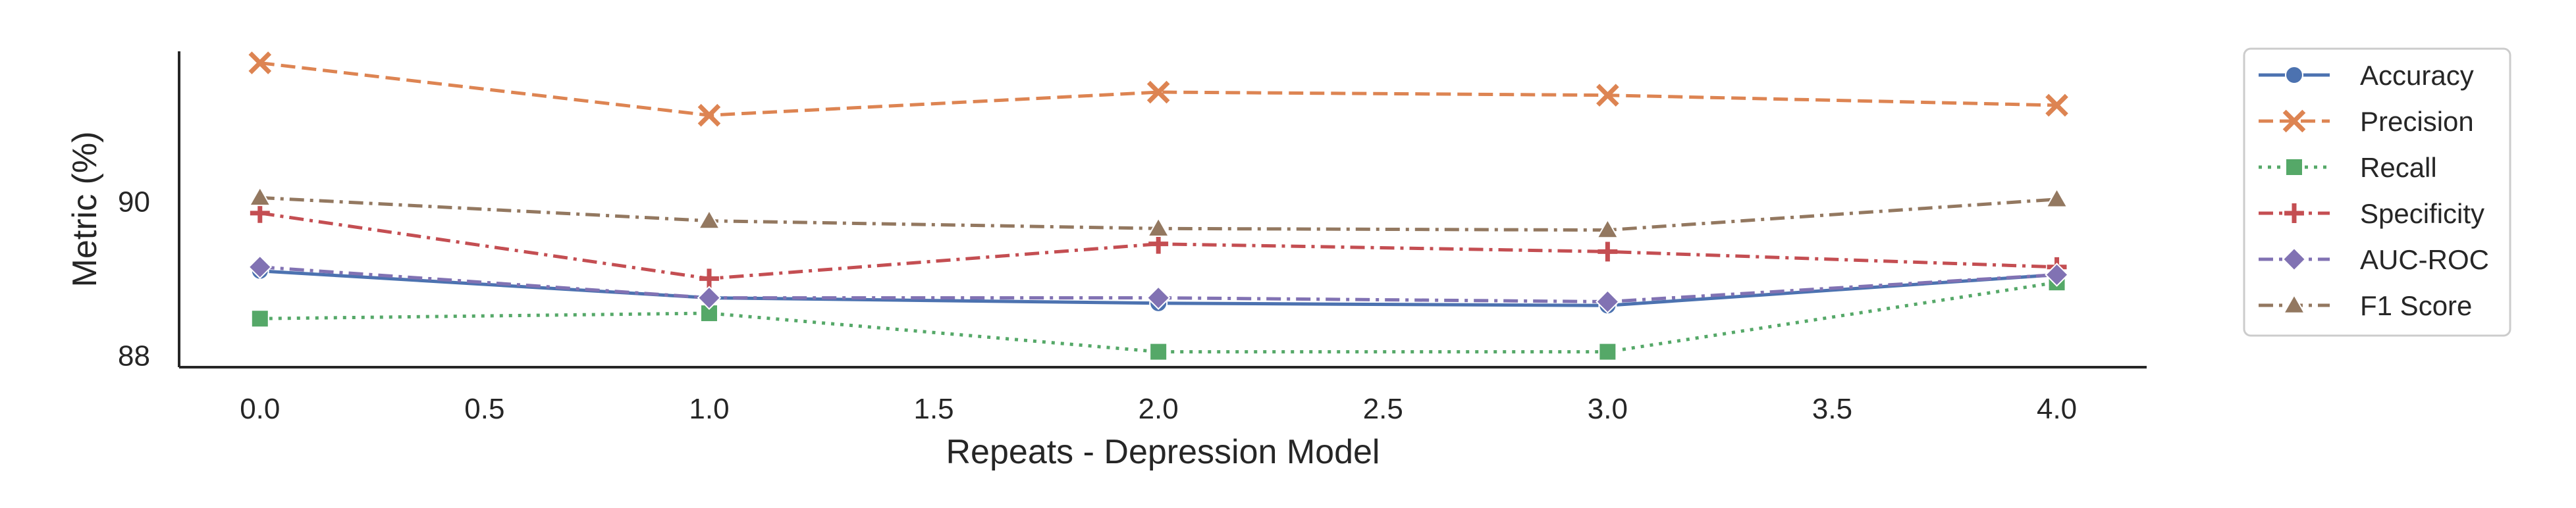 This screenshot has width=2576, height=508. I want to click on legend-label-f1-score: F1 Score, so click(2416, 305).